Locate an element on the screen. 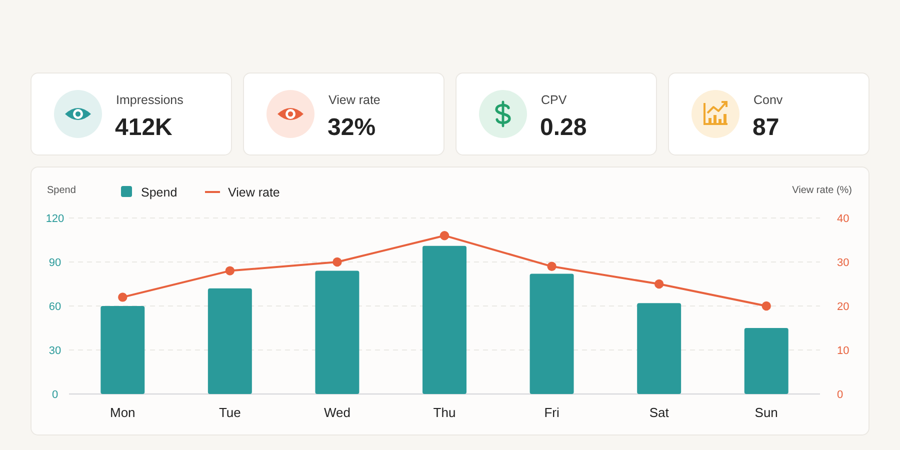 This screenshot has height=450, width=900. y-tick-label: 120 is located at coordinates (55, 219).